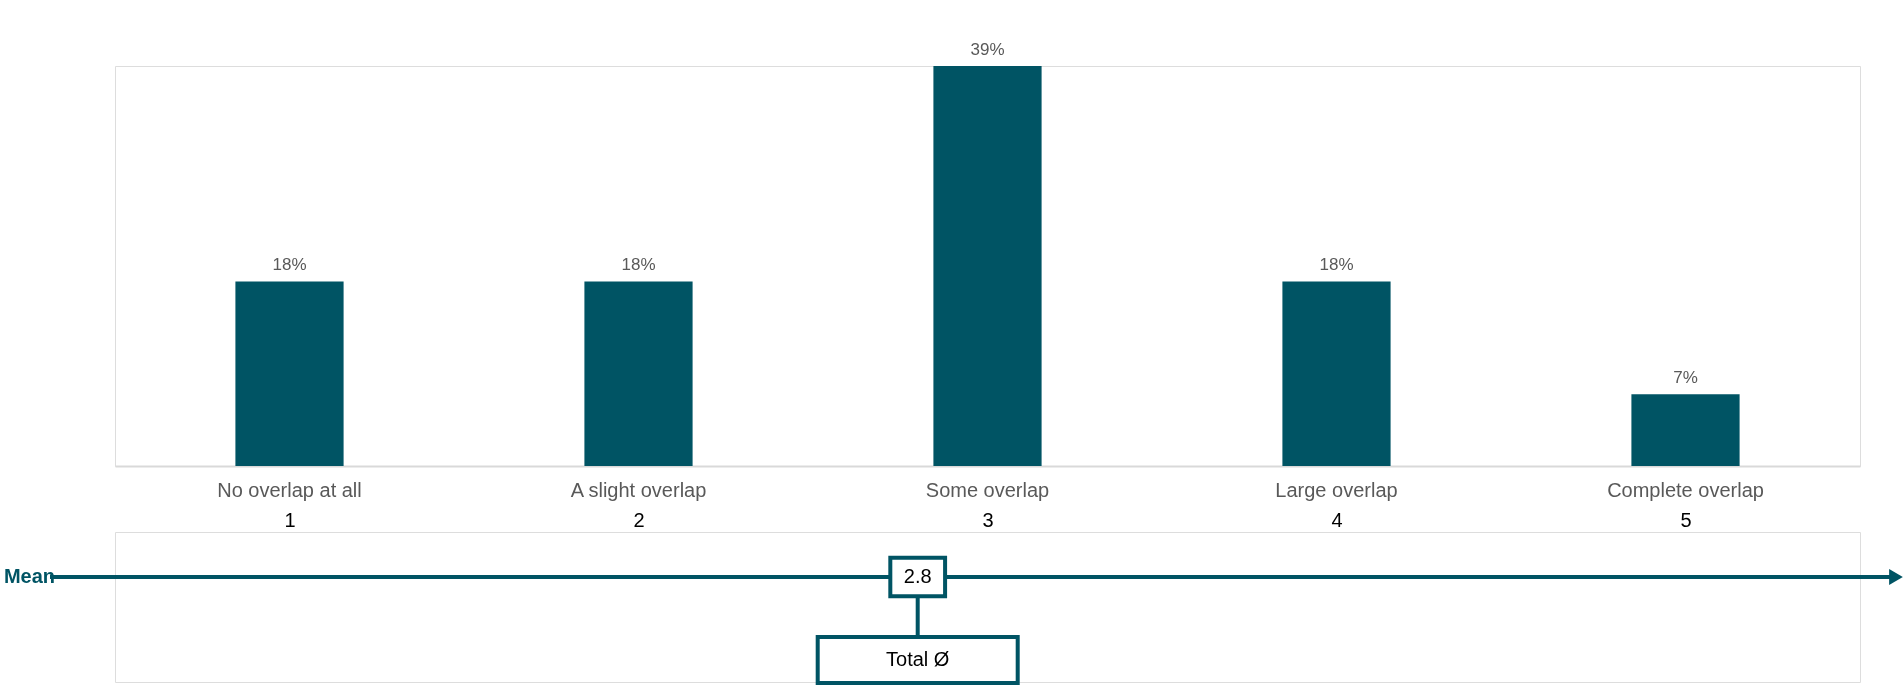 This screenshot has width=1904, height=685. Describe the element at coordinates (639, 519) in the screenshot. I see `x2-tick-label: 2` at that location.